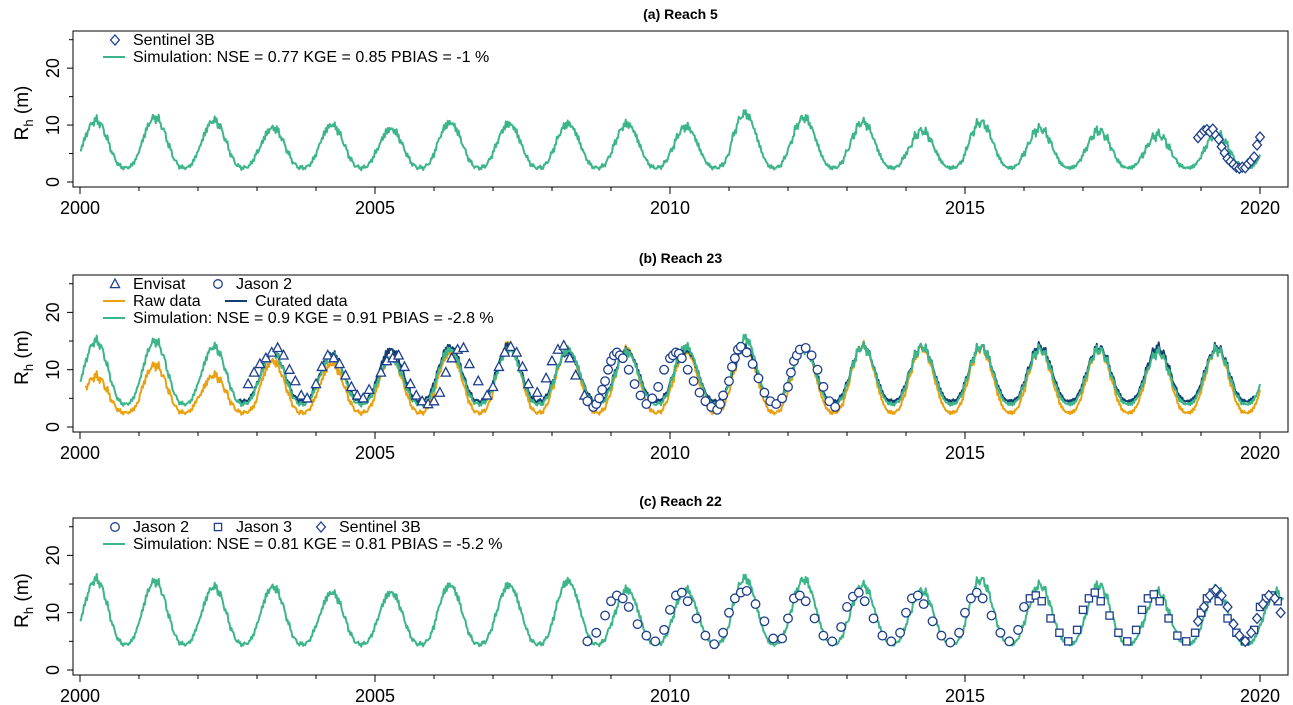  I want to click on panel-title: (a) Reach 5, so click(680, 14).